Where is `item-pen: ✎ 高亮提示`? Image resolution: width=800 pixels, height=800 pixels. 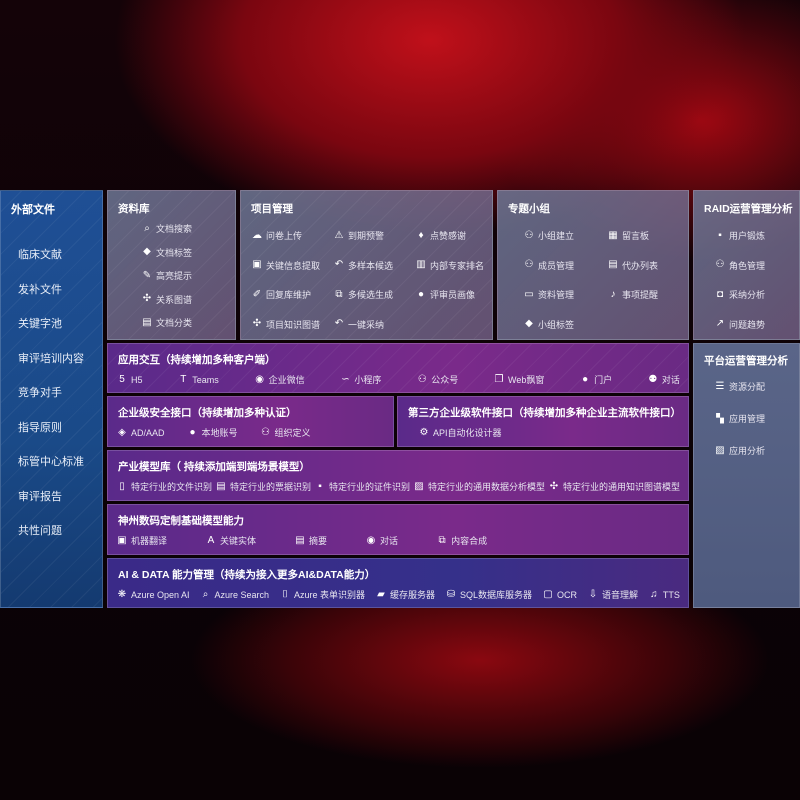
item-pen: ✎ 高亮提示 is located at coordinates (166, 275).